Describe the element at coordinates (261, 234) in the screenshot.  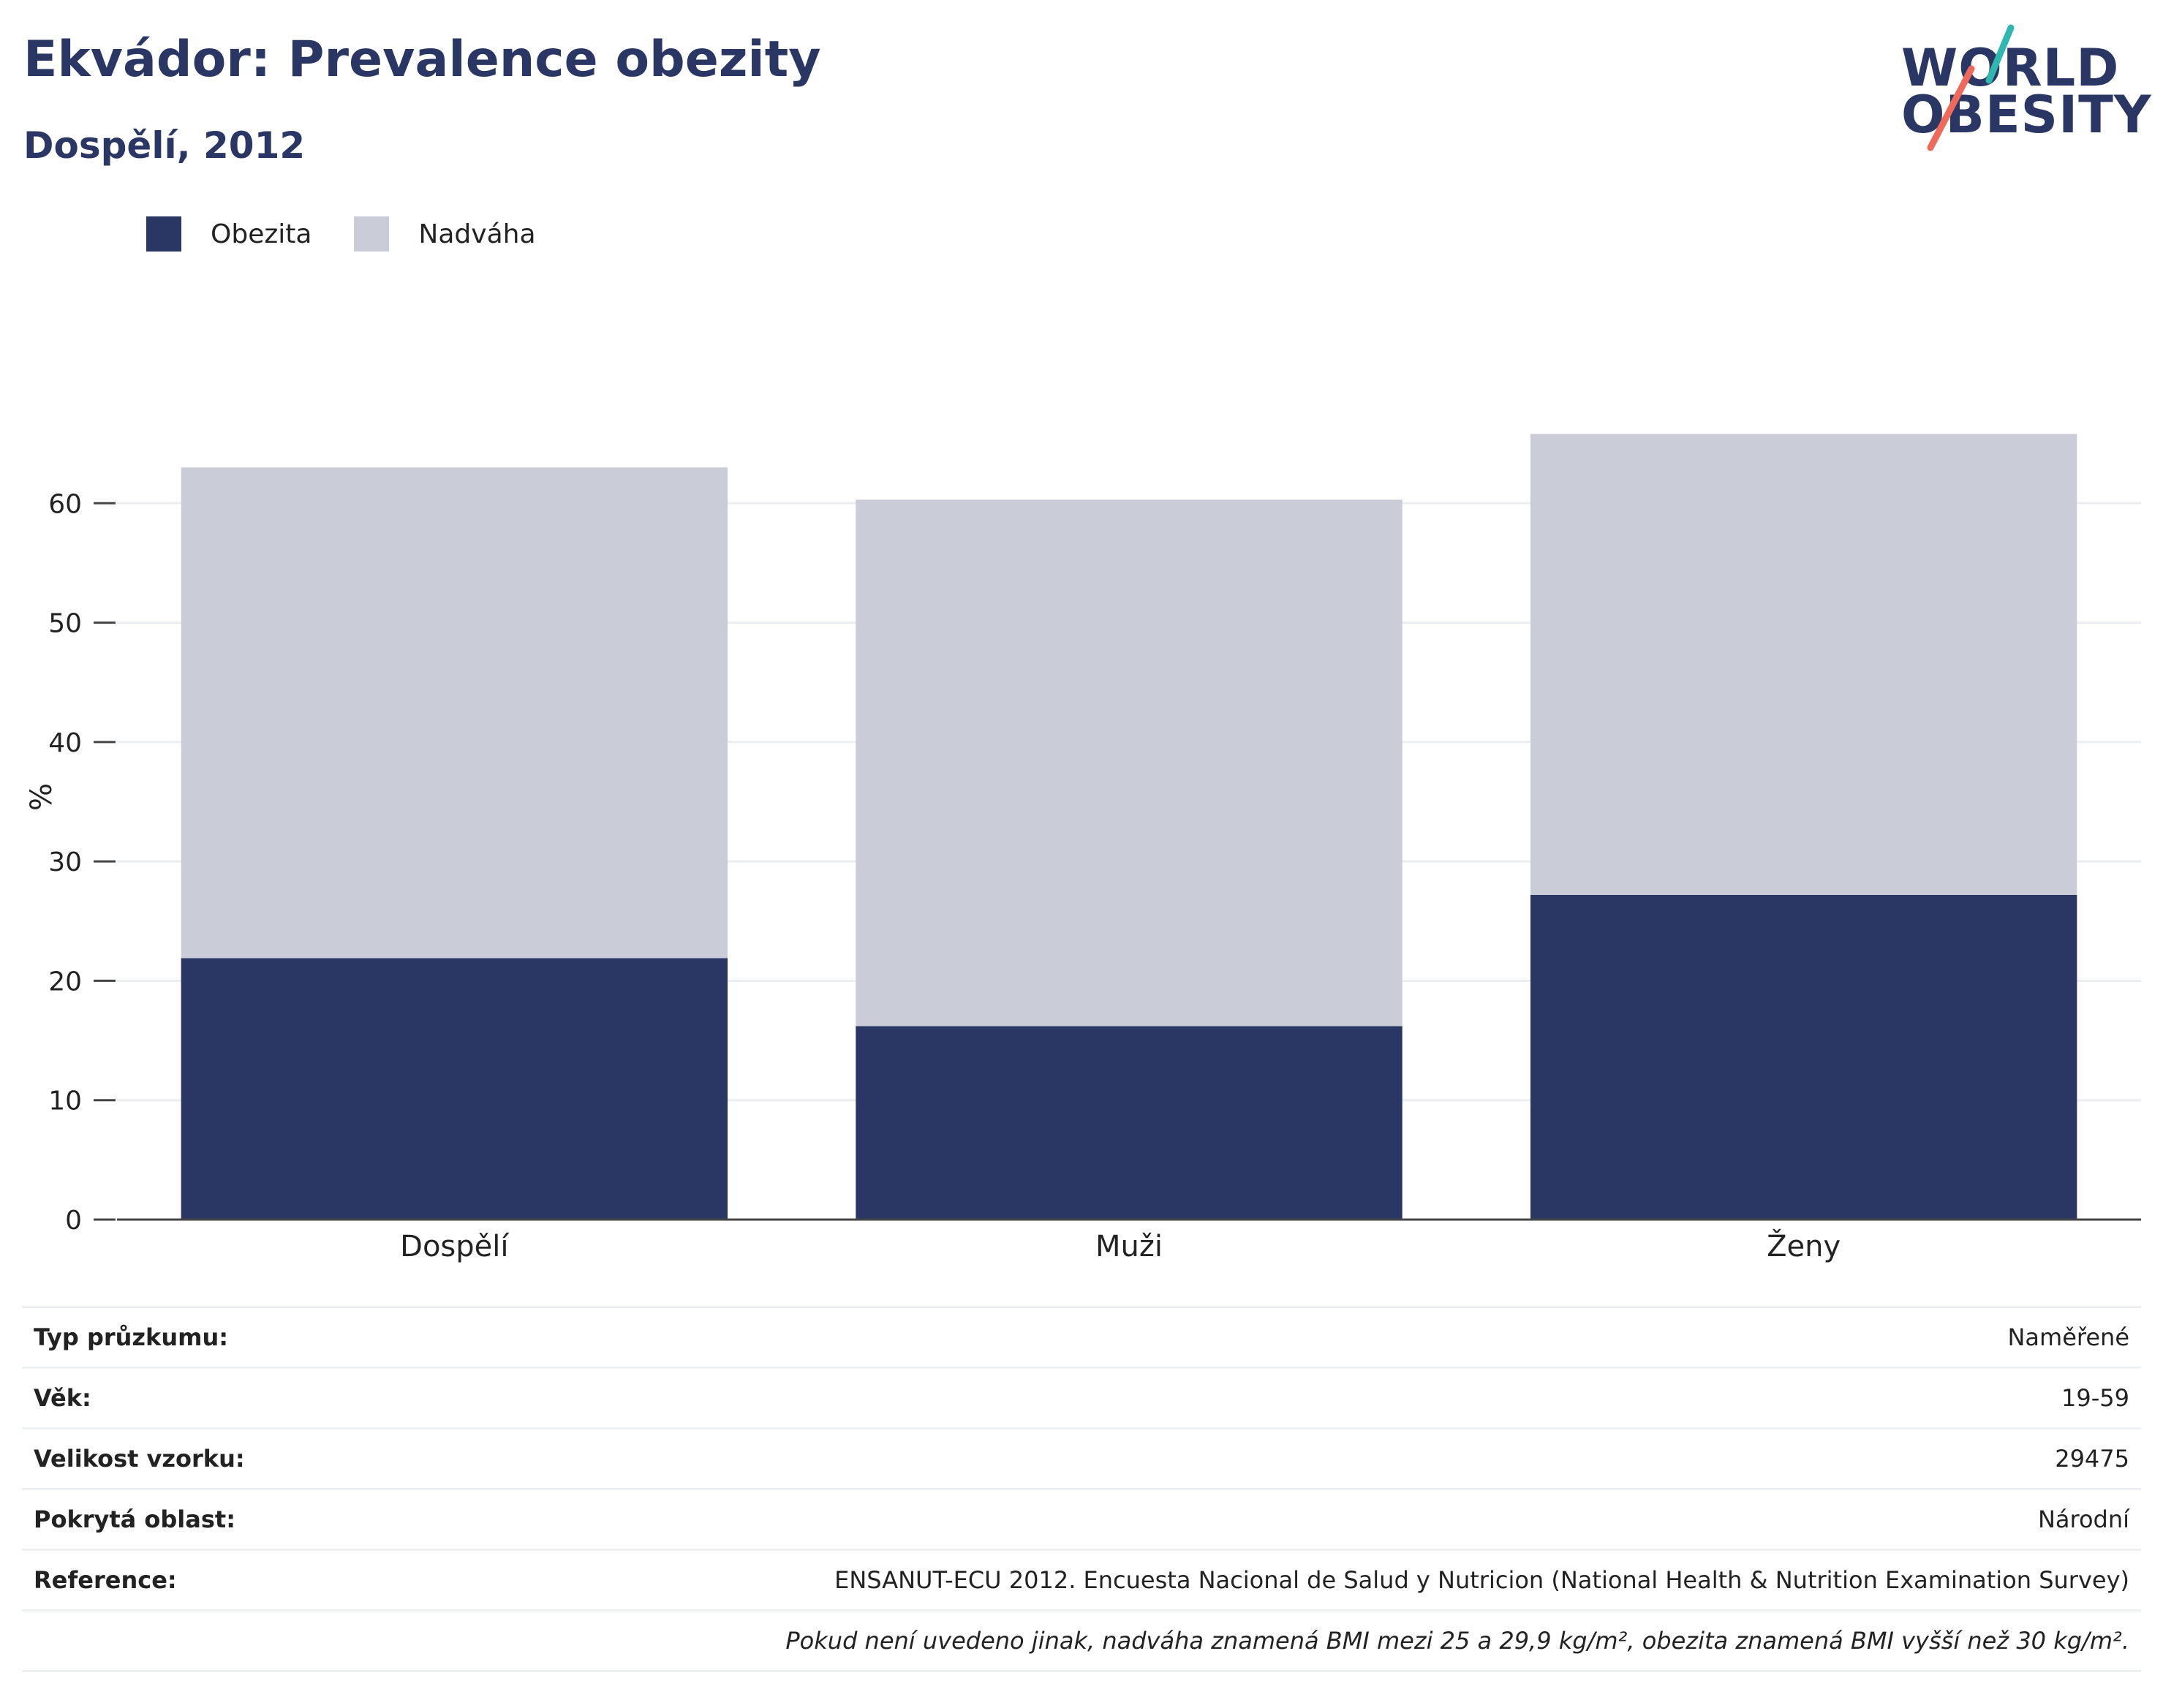
I see `legend-label-obesity: Obezita` at that location.